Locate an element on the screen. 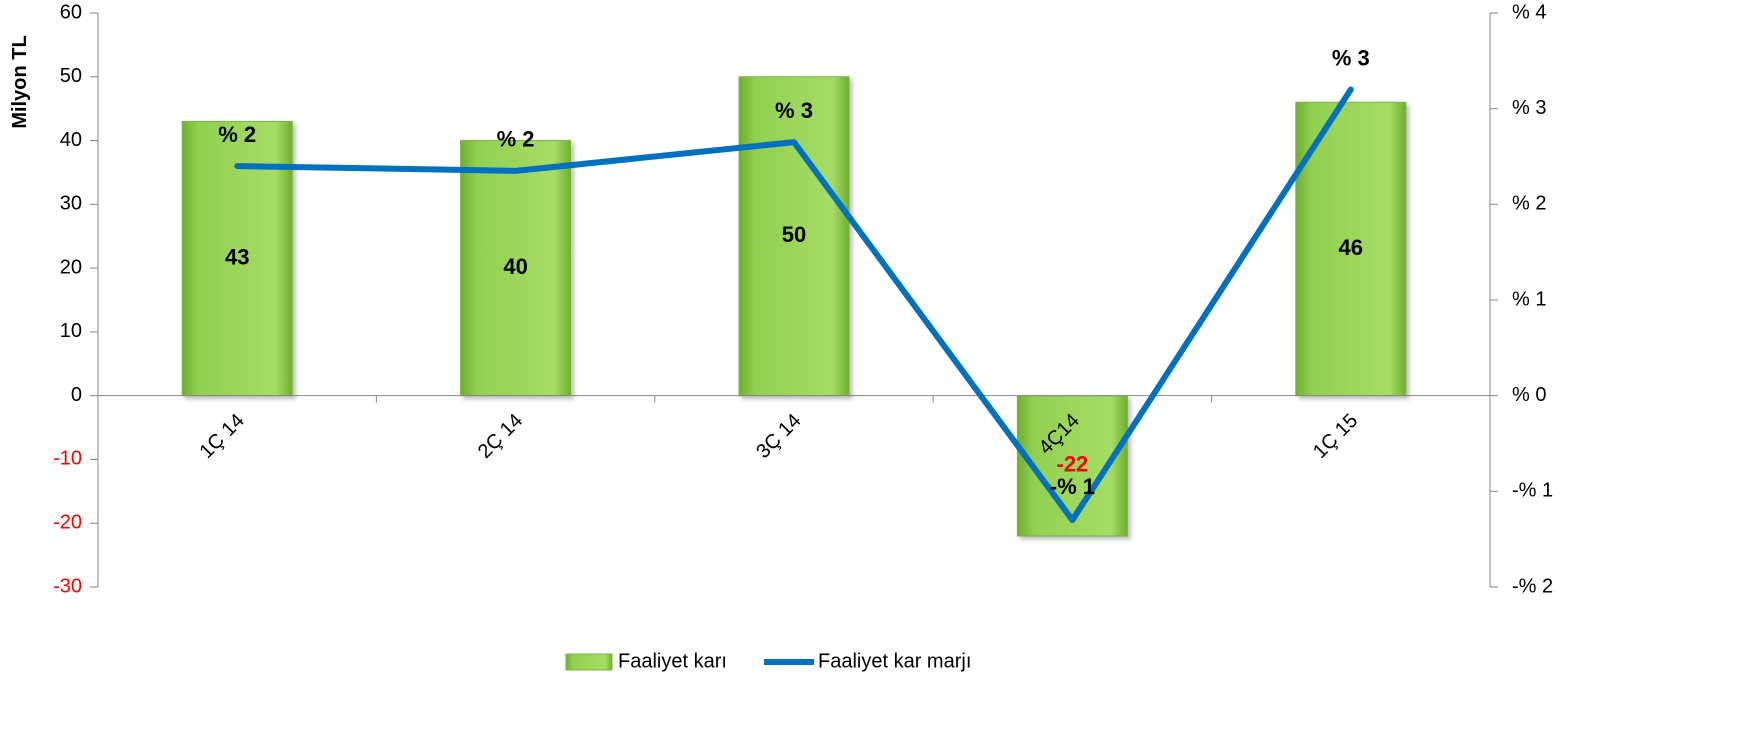 This screenshot has height=734, width=1760. margin-value-label: -% 1 is located at coordinates (1072, 486).